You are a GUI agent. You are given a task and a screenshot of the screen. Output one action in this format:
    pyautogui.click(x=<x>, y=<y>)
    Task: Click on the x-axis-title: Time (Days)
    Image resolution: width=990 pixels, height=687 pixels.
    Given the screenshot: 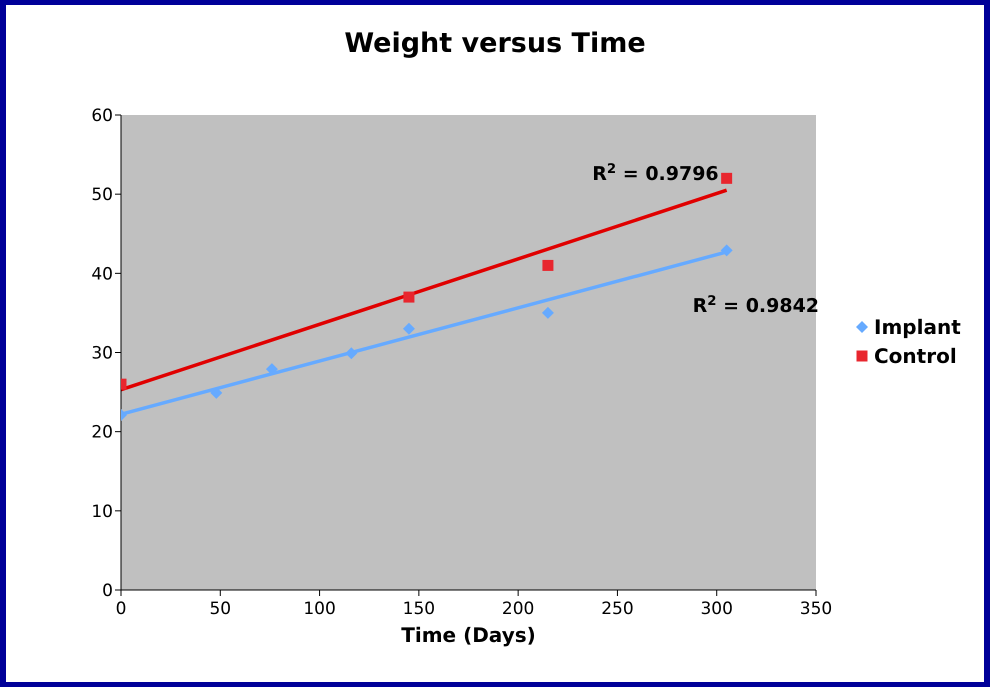 What is the action you would take?
    pyautogui.click(x=468, y=635)
    